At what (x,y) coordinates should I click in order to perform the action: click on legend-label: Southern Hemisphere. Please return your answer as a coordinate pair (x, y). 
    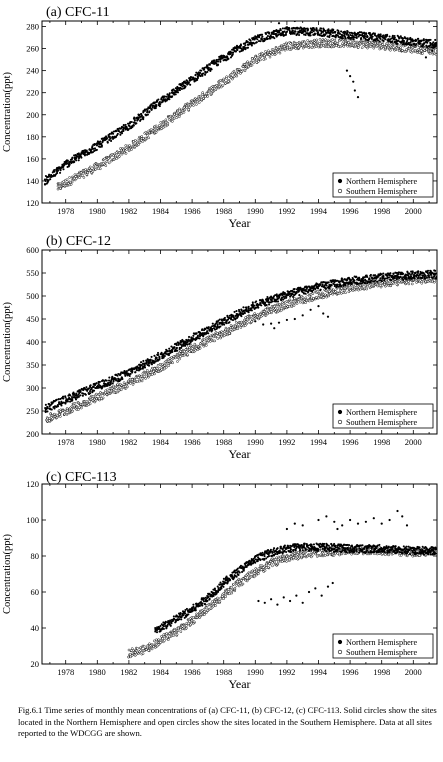
    Looking at the image, I should click on (382, 191).